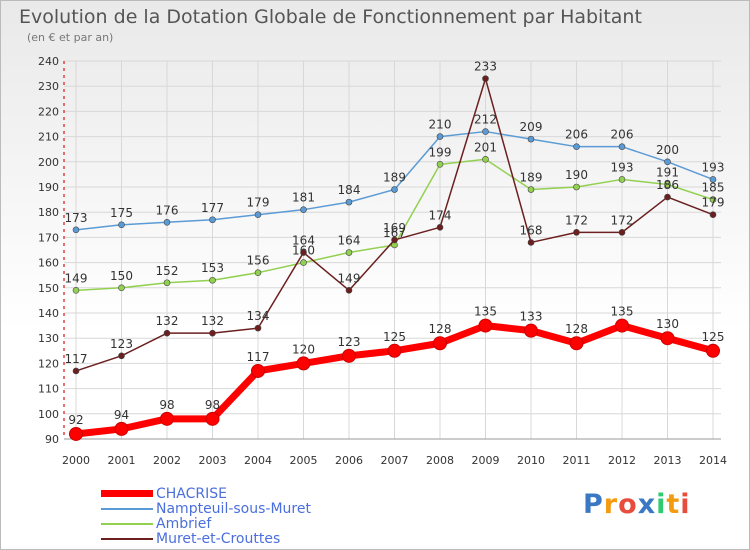 The height and width of the screenshot is (550, 750). Describe the element at coordinates (531, 230) in the screenshot. I see `data-label: 168` at that location.